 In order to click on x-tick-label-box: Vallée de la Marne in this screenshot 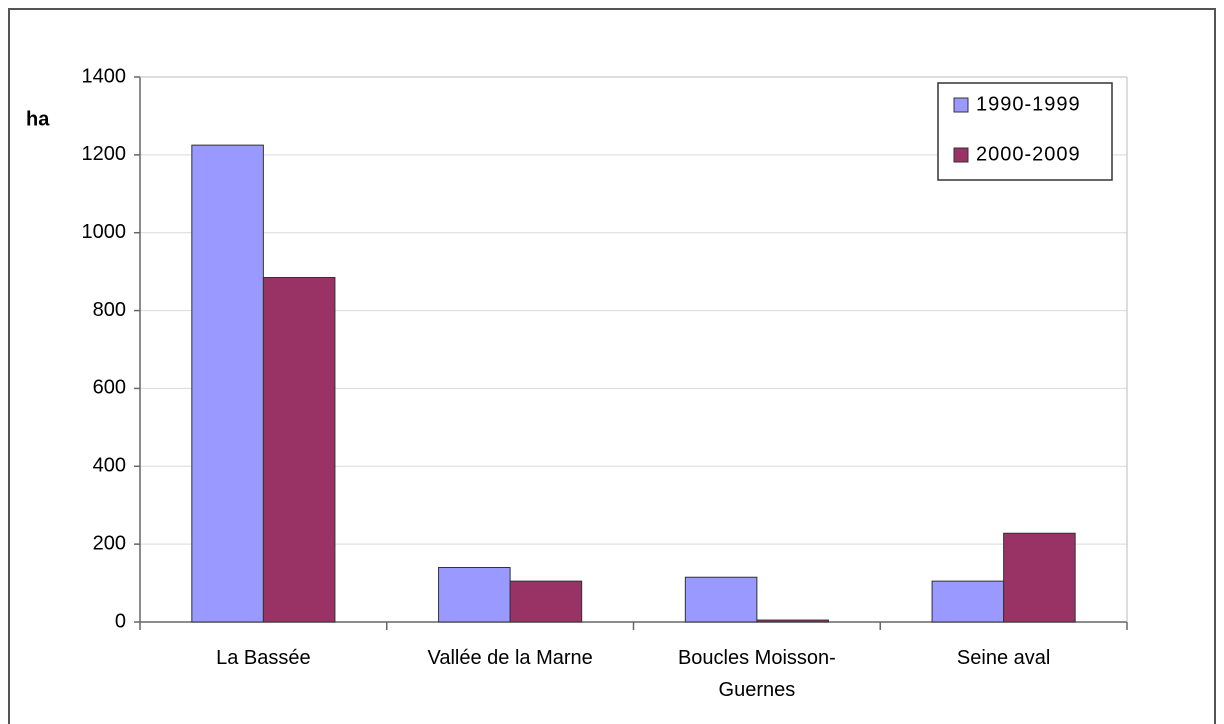, I will do `click(510, 658)`.